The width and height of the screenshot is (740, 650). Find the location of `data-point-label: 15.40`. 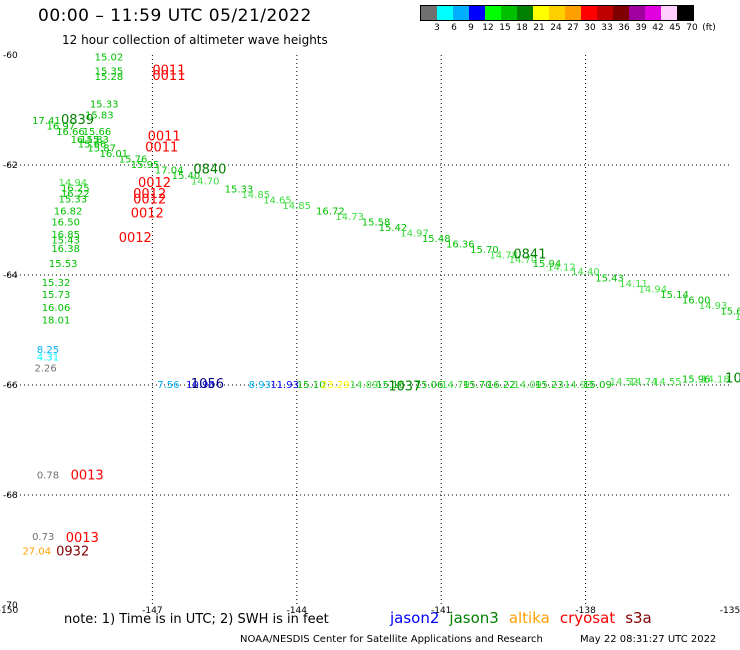

data-point-label: 15.40 is located at coordinates (186, 176).